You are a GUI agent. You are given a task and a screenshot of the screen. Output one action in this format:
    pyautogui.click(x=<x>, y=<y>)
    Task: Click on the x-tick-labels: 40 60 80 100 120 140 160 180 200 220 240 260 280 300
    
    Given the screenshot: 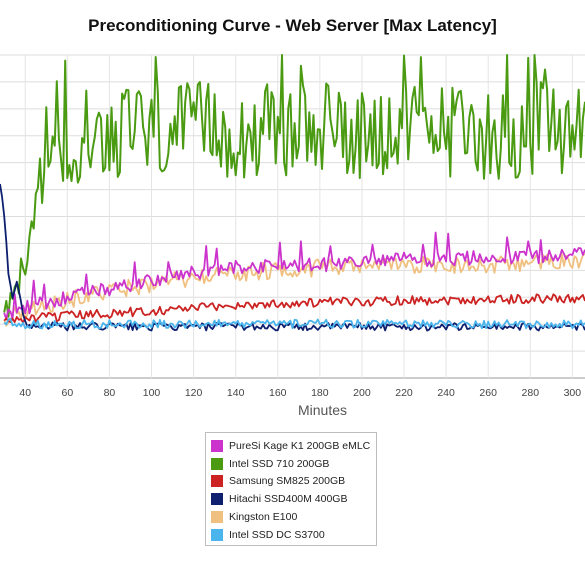 What is the action you would take?
    pyautogui.click(x=300, y=393)
    